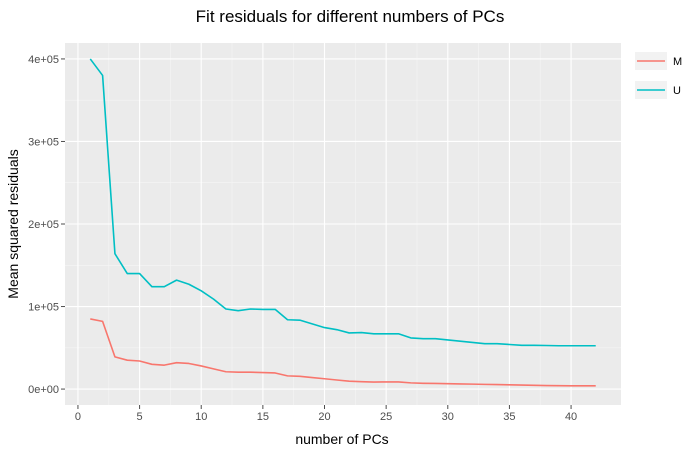 Image resolution: width=700 pixels, height=450 pixels. Describe the element at coordinates (324, 417) in the screenshot. I see `x-tick-label: 20` at that location.